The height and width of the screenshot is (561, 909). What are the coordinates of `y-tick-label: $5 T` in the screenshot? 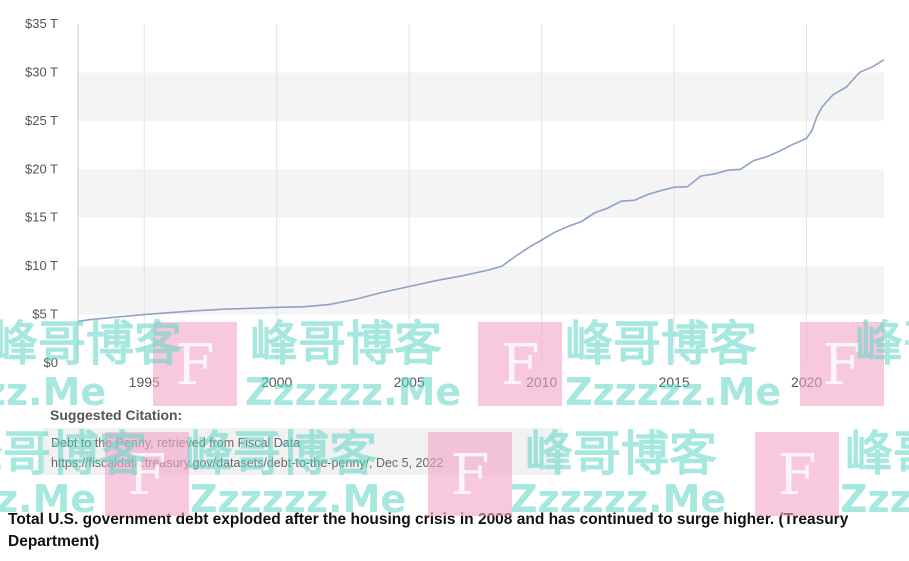 It's located at (45, 314).